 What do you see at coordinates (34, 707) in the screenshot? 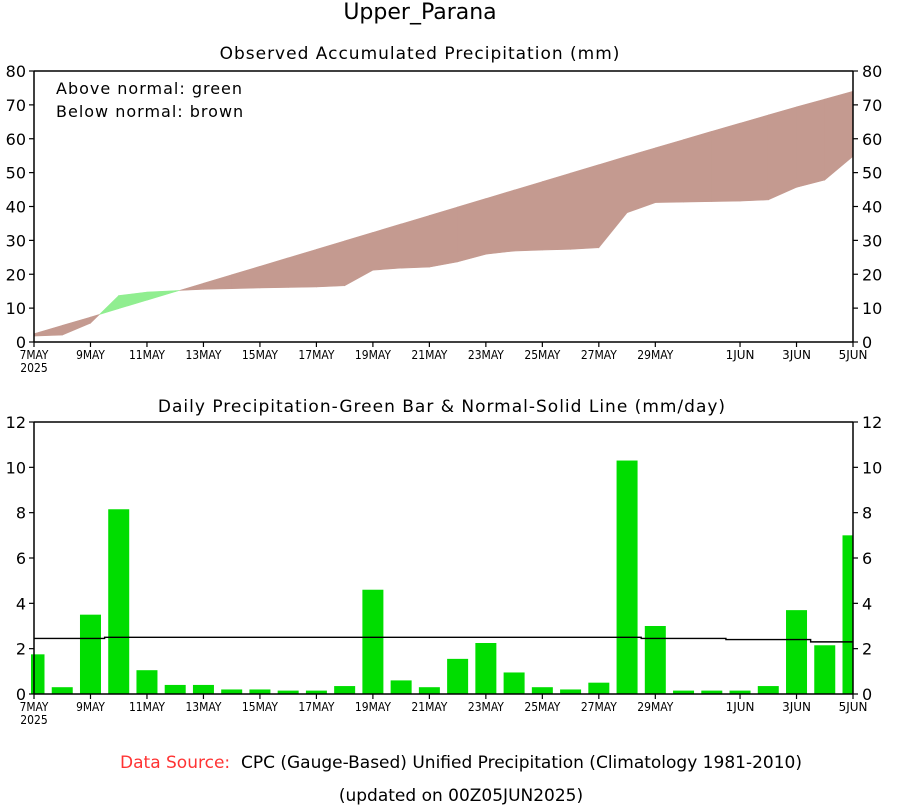
I see `x-tick-label: 7MAY` at bounding box center [34, 707].